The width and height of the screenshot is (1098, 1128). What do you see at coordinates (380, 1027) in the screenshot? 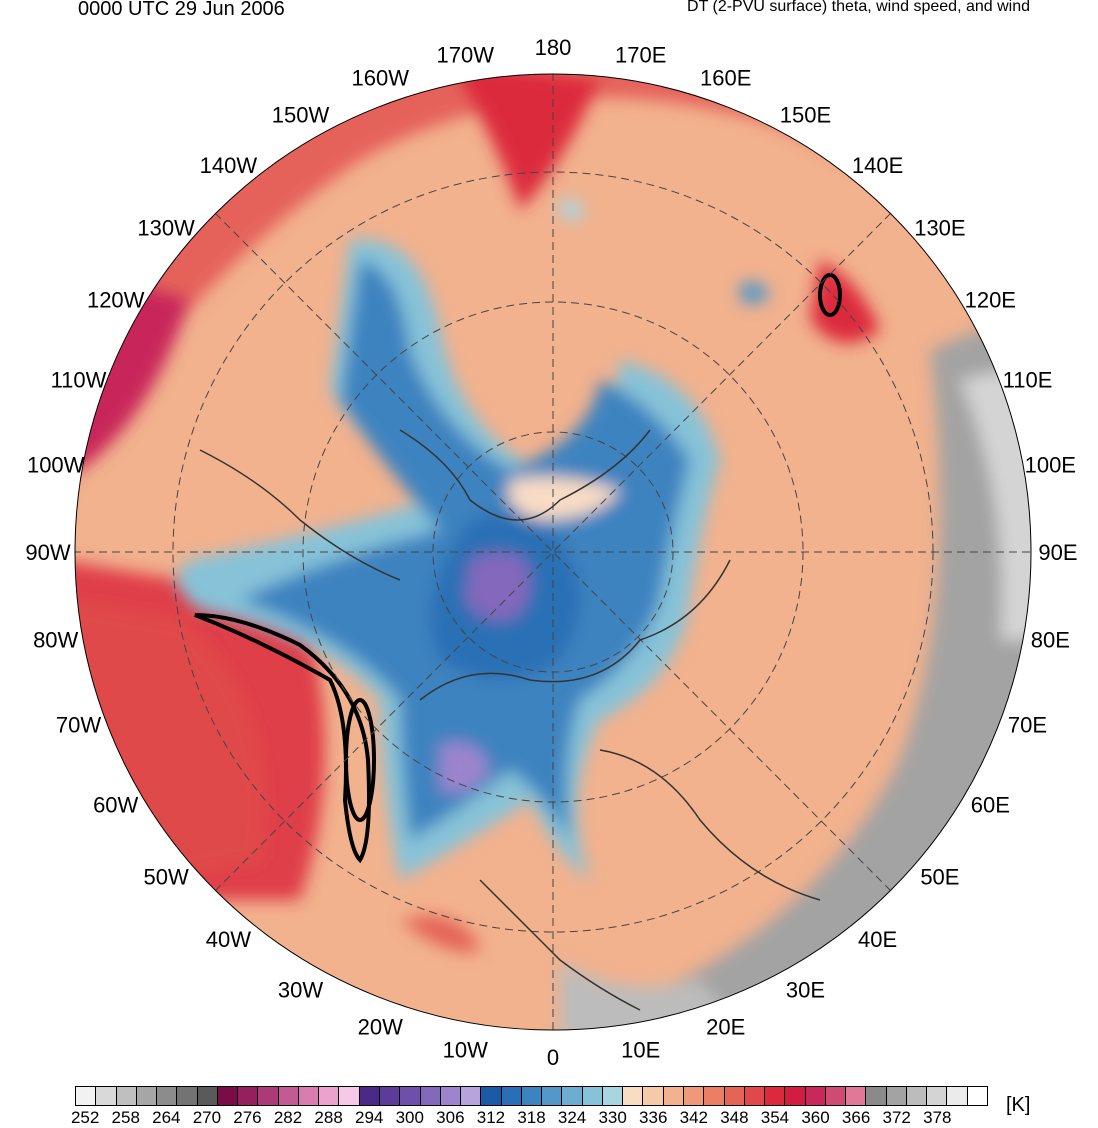
I see `longitude-label: 20W` at bounding box center [380, 1027].